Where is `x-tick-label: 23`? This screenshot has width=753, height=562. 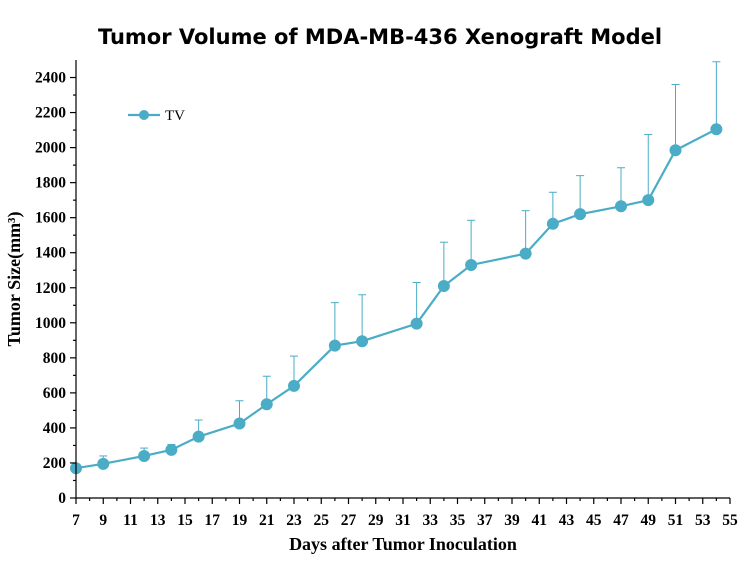
x-tick-label: 23 is located at coordinates (294, 520).